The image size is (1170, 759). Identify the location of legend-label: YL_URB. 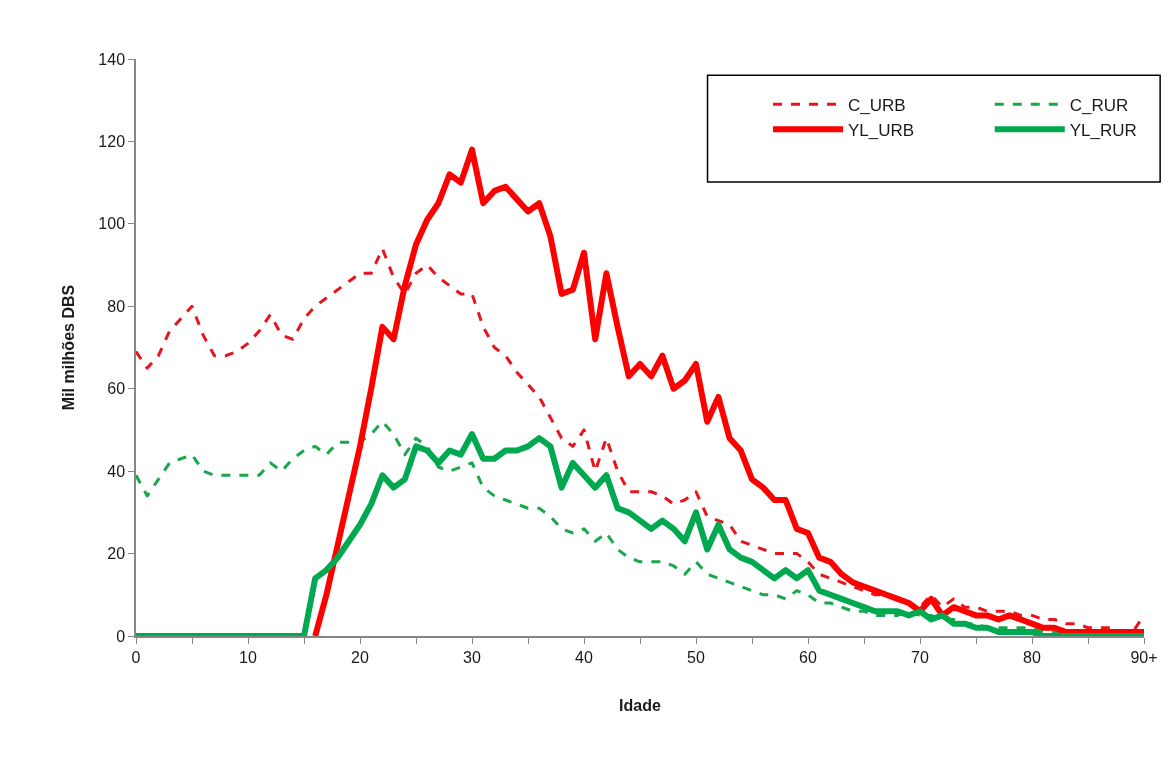
(881, 130).